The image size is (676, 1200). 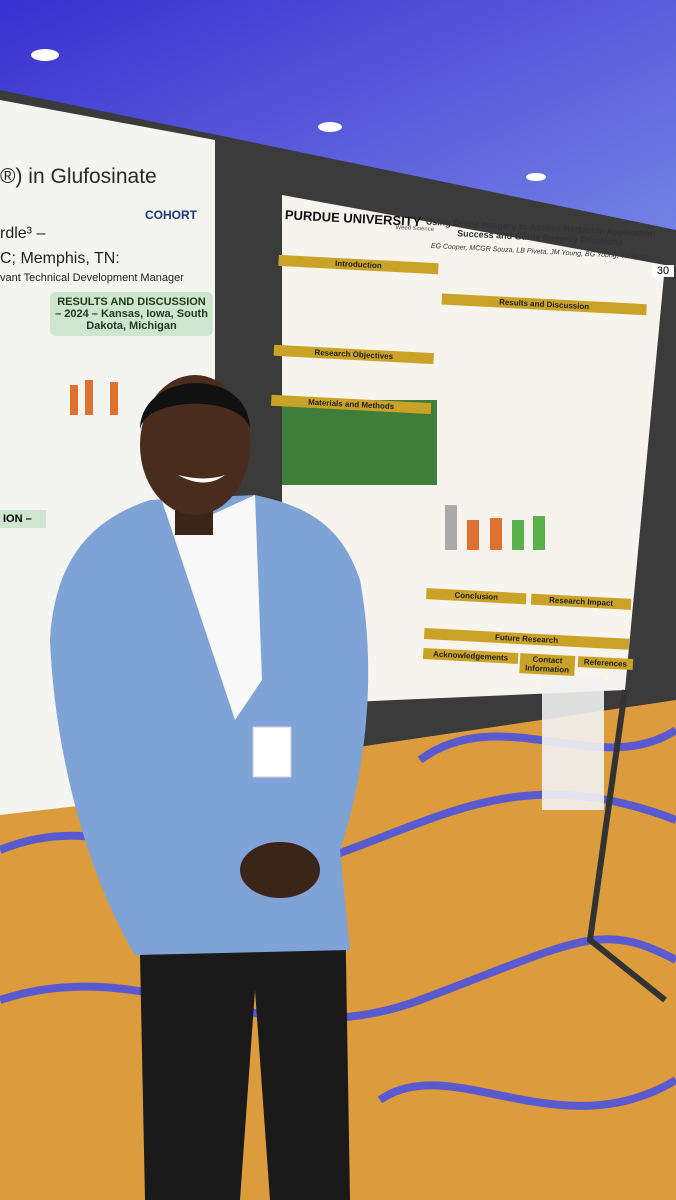 I want to click on poster-title: ®) in Glufosinate, so click(x=78, y=176).